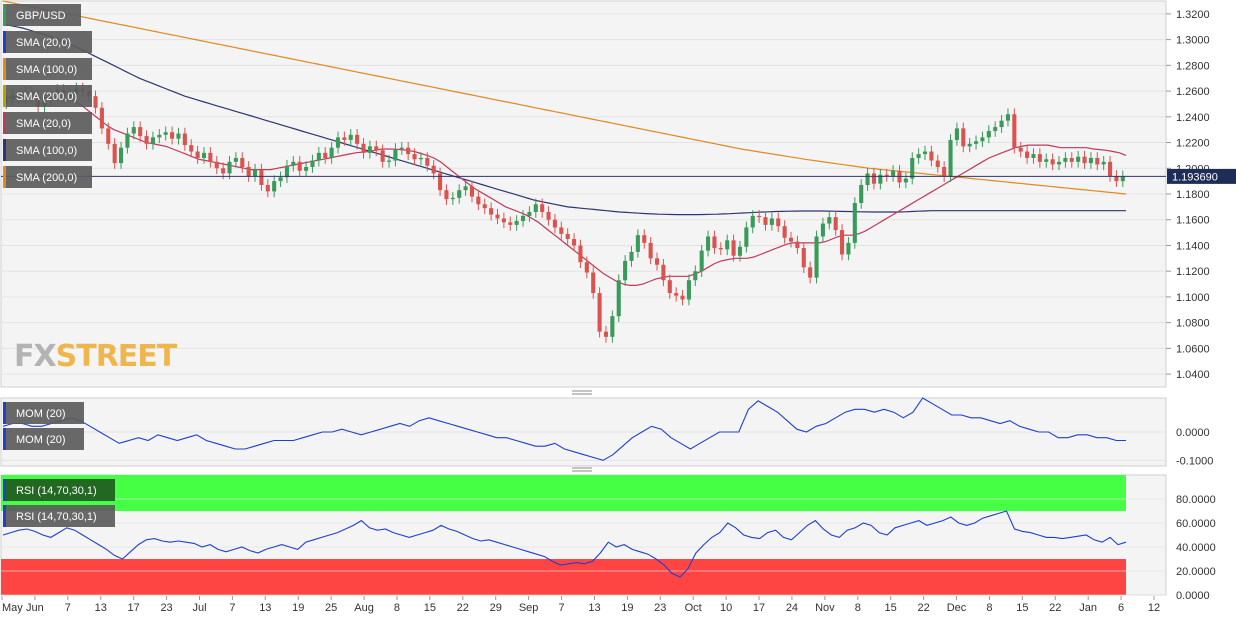 The height and width of the screenshot is (620, 1236). What do you see at coordinates (47, 42) in the screenshot?
I see `legend-item: SMA (20,0)` at bounding box center [47, 42].